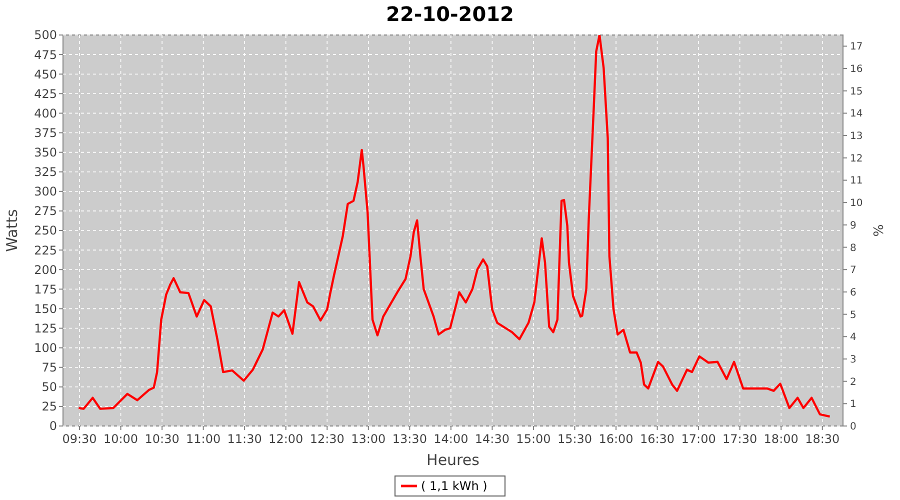  What do you see at coordinates (49, 407) in the screenshot?
I see `y-tick-label: 25` at bounding box center [49, 407].